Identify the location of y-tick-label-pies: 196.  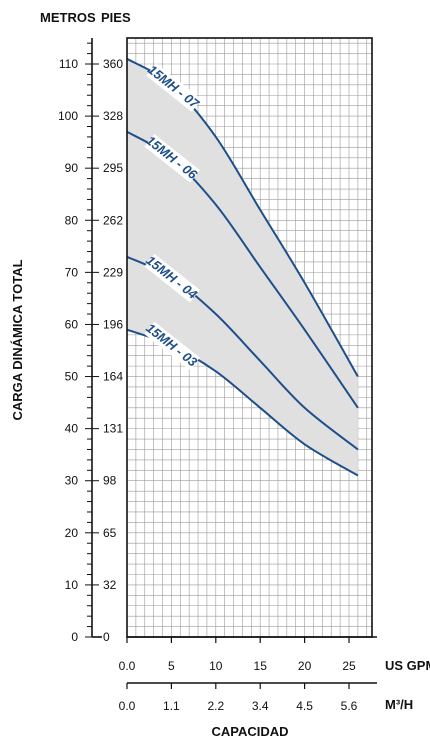
(113, 324).